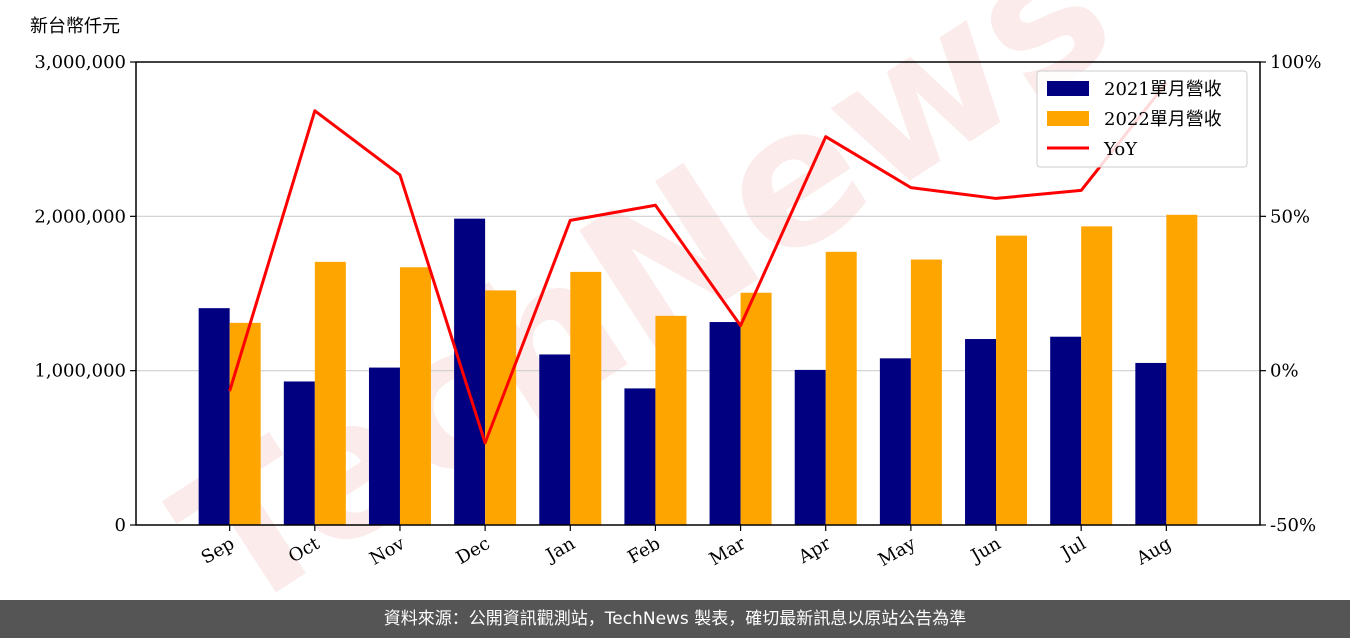  I want to click on x-tick-label: Dec, so click(473, 551).